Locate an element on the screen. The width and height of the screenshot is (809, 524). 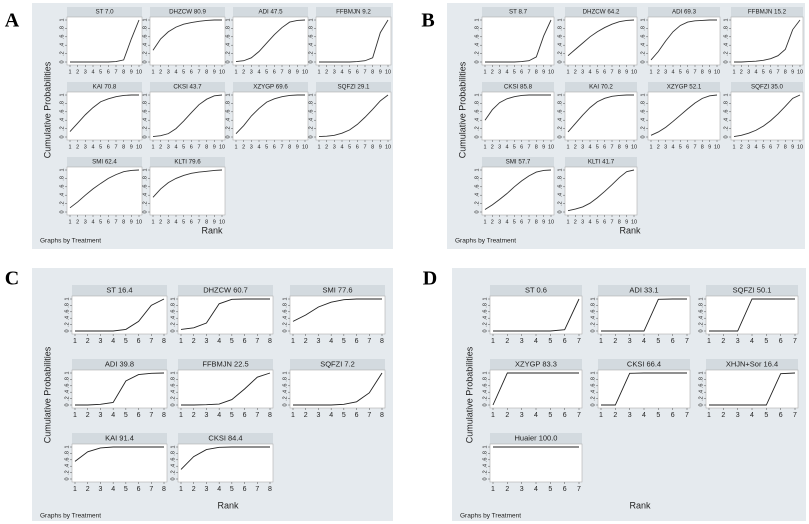
panel-letter: A is located at coordinates (12, 21).